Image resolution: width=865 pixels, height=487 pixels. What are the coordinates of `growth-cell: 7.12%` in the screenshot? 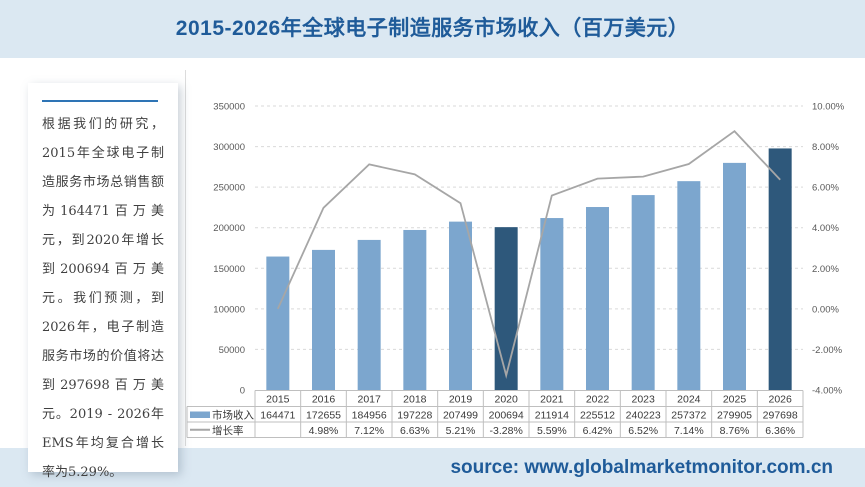 It's located at (369, 431).